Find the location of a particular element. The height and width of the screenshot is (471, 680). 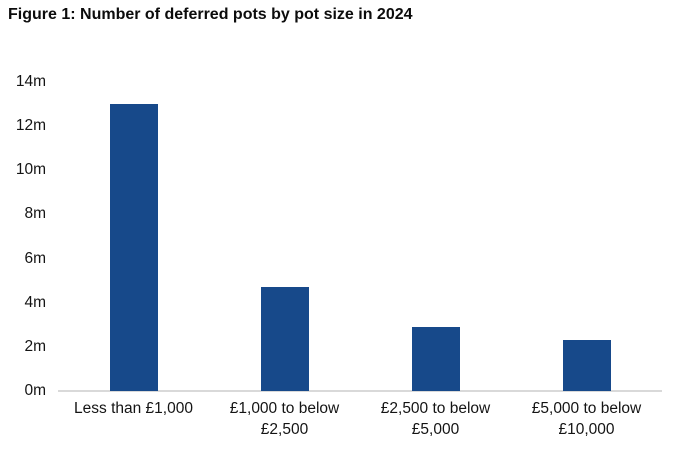

y-tick-label: 8m is located at coordinates (35, 214).